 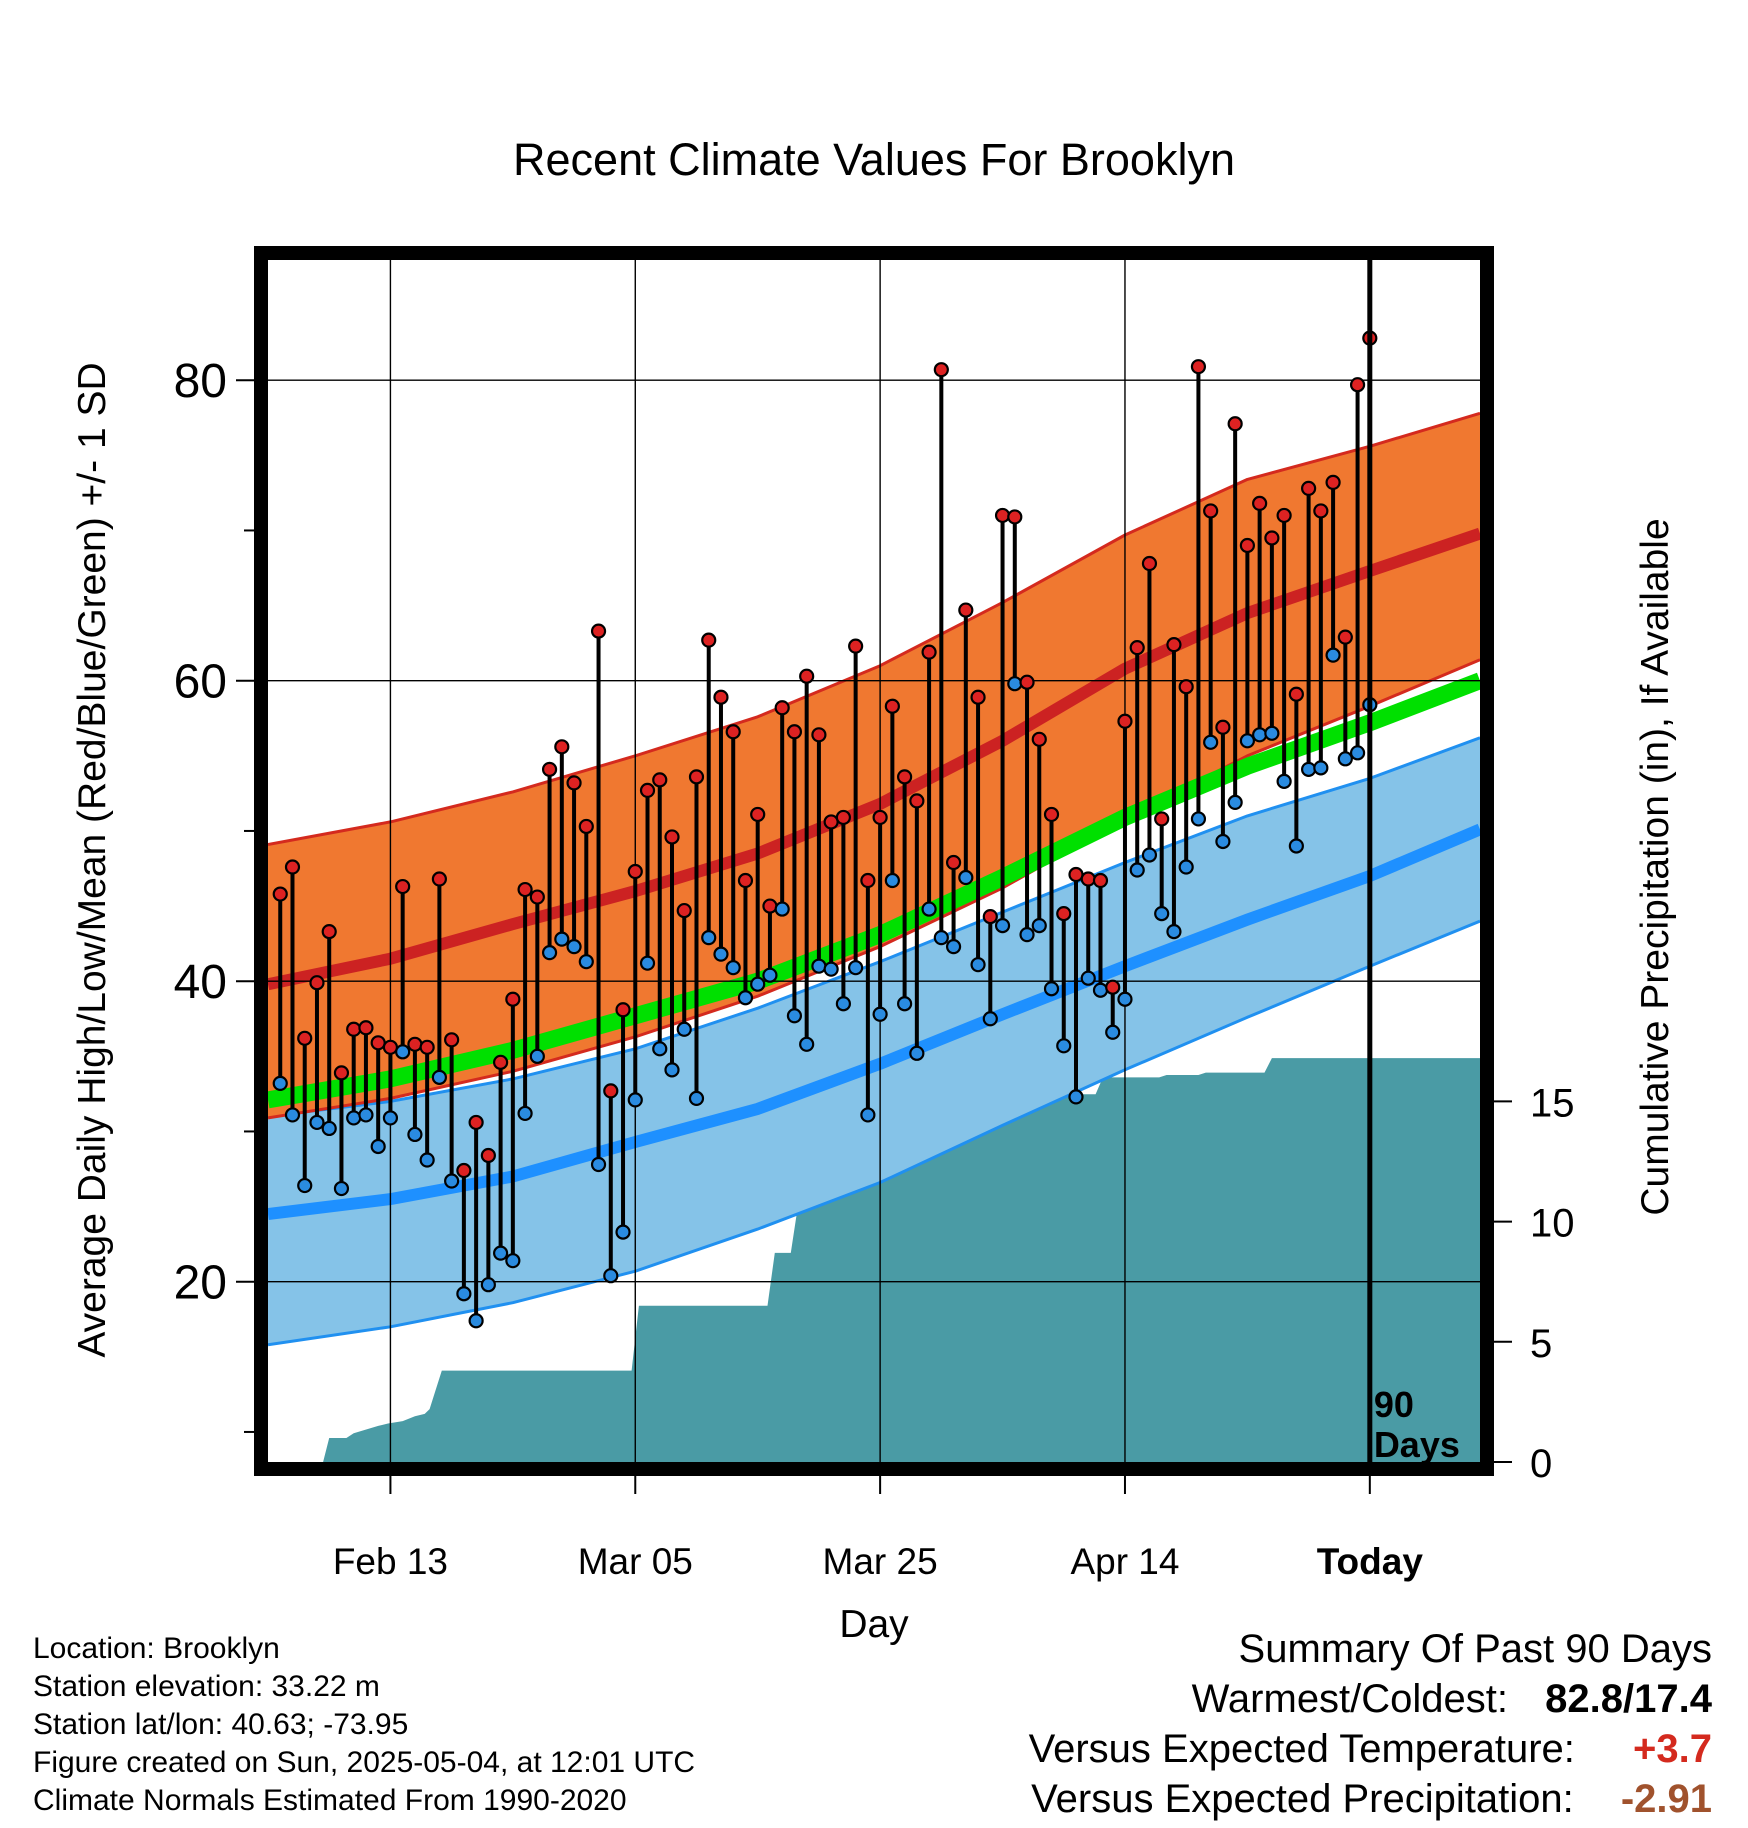 I want to click on temp-vs-expected-label: Versus Expected Temperature:, so click(x=1301, y=1749).